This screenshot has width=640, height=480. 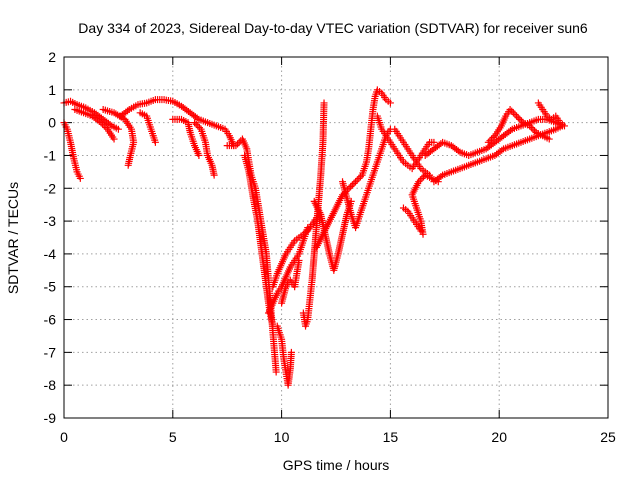 What do you see at coordinates (391, 437) in the screenshot?
I see `x-tick-label: 15` at bounding box center [391, 437].